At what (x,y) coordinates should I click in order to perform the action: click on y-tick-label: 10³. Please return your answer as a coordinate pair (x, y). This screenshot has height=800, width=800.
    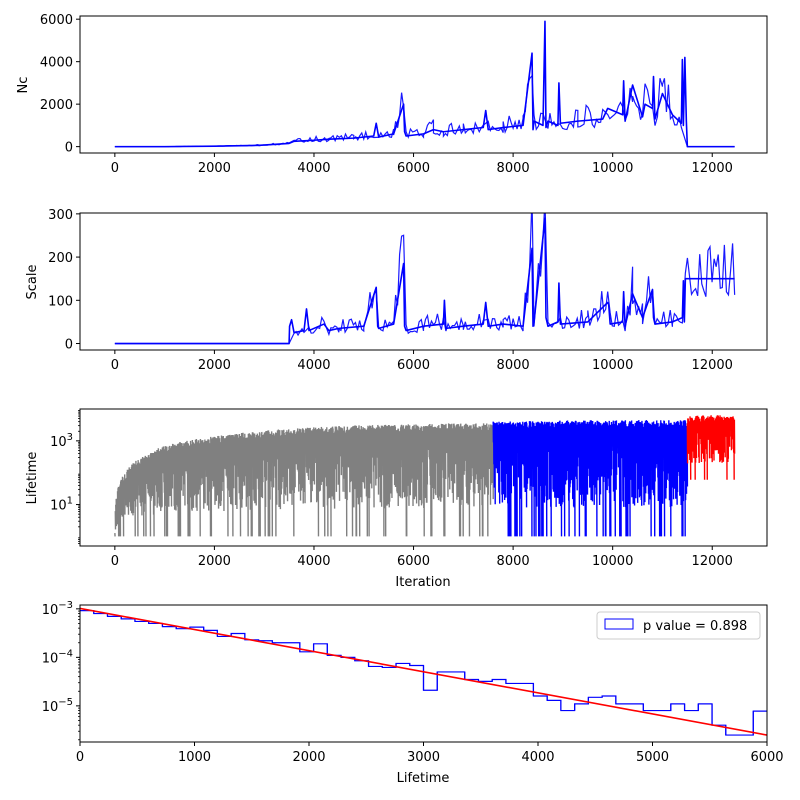
    Looking at the image, I should click on (61, 441).